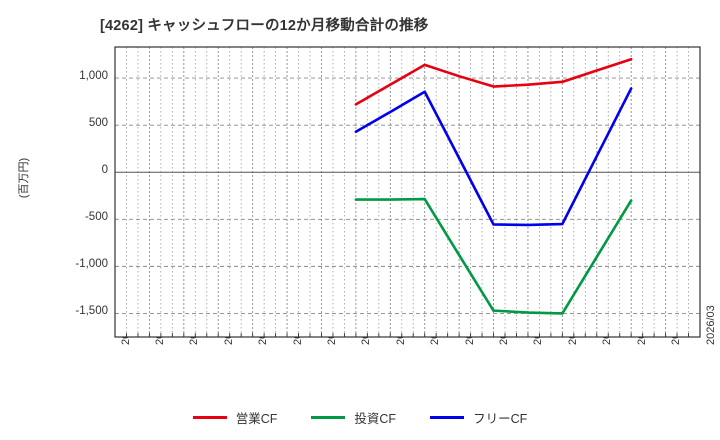 This screenshot has height=440, width=720. Describe the element at coordinates (104, 170) in the screenshot. I see `y-axis-tick-label: 0` at that location.